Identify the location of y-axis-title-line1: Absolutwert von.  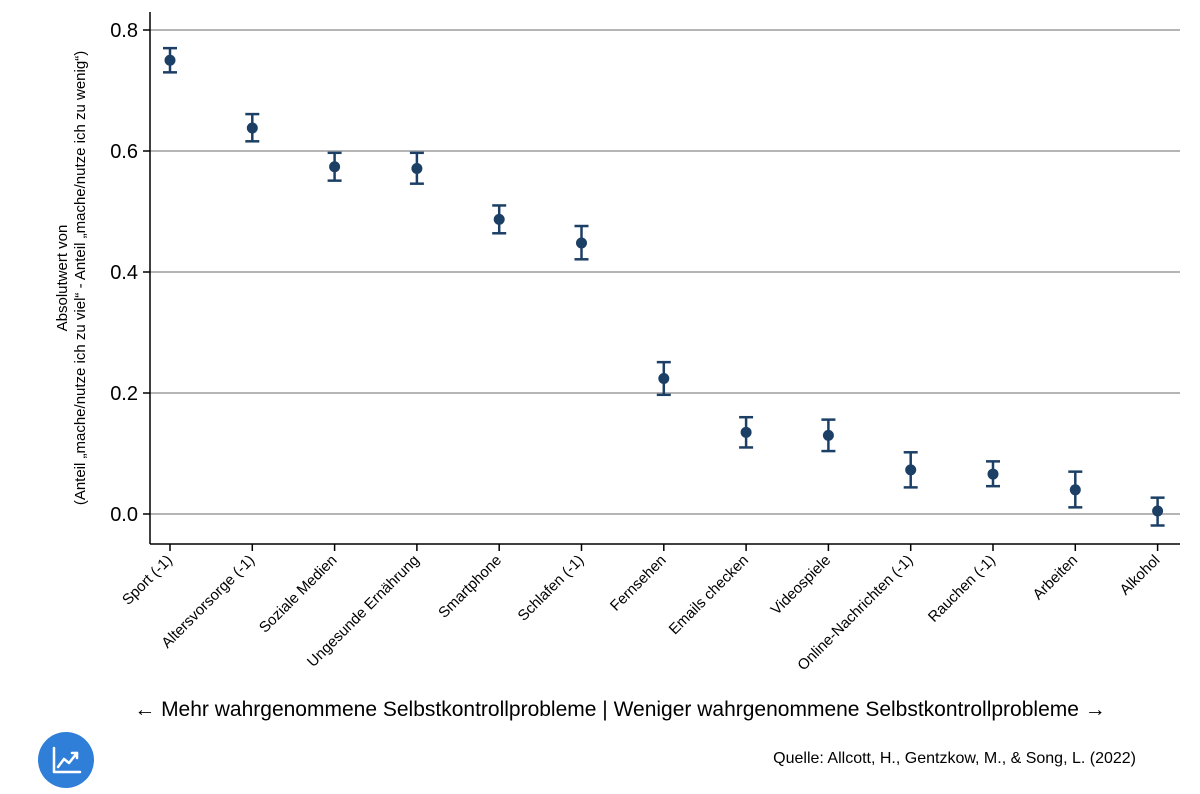
(62, 278).